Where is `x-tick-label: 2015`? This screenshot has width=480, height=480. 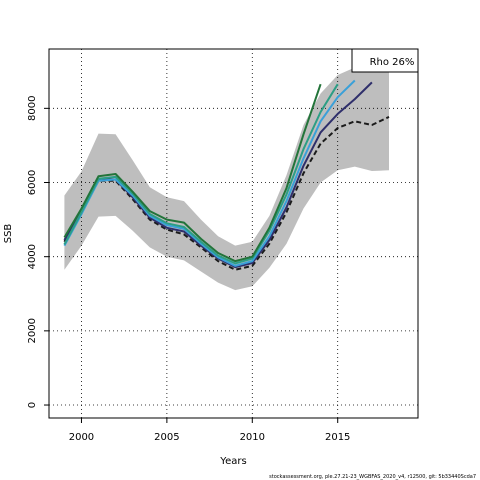
x-tick-label: 2015 is located at coordinates (337, 437).